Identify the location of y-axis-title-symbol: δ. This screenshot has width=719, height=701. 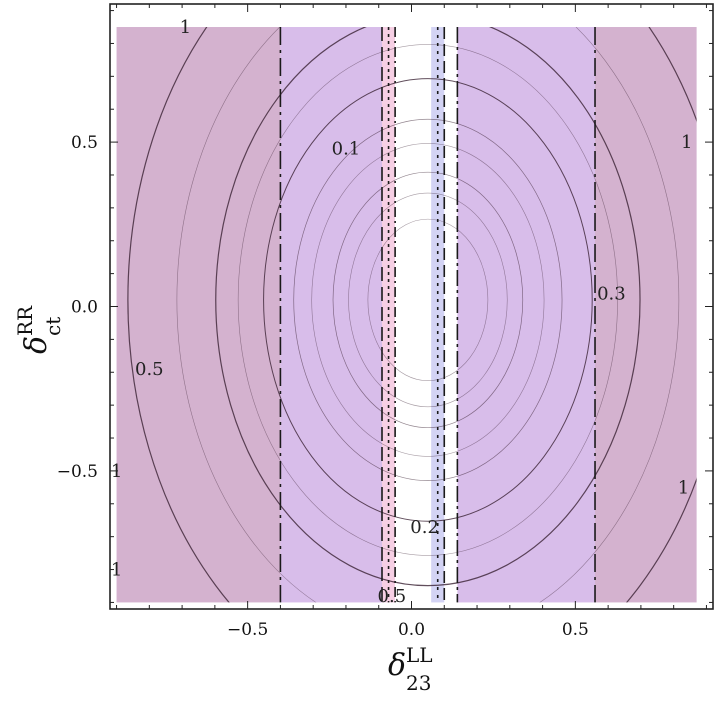
(36, 345).